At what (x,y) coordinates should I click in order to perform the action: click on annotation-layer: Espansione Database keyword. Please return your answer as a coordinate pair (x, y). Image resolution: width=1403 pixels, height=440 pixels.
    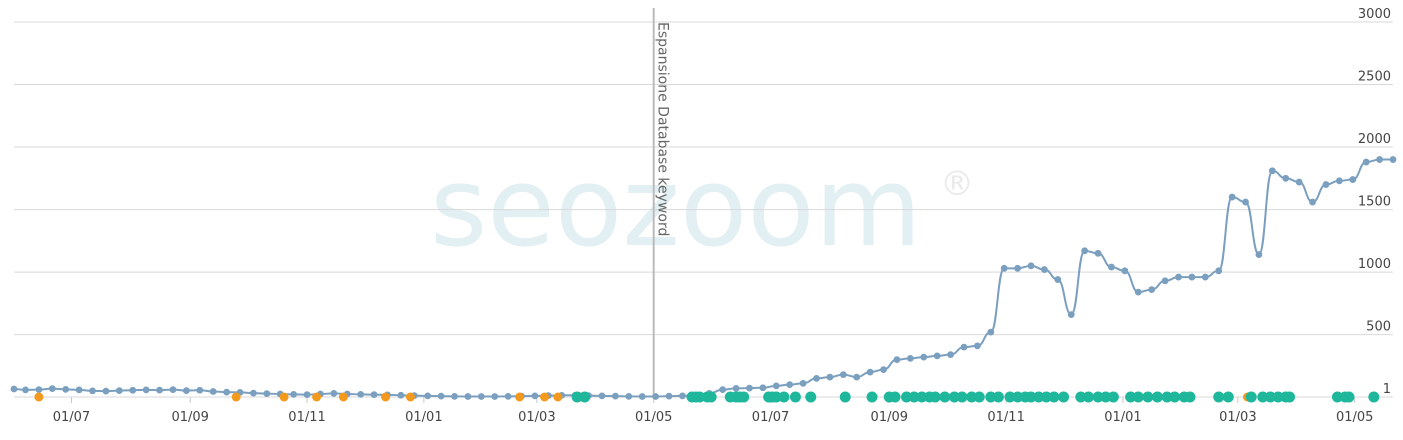
    Looking at the image, I should click on (661, 202).